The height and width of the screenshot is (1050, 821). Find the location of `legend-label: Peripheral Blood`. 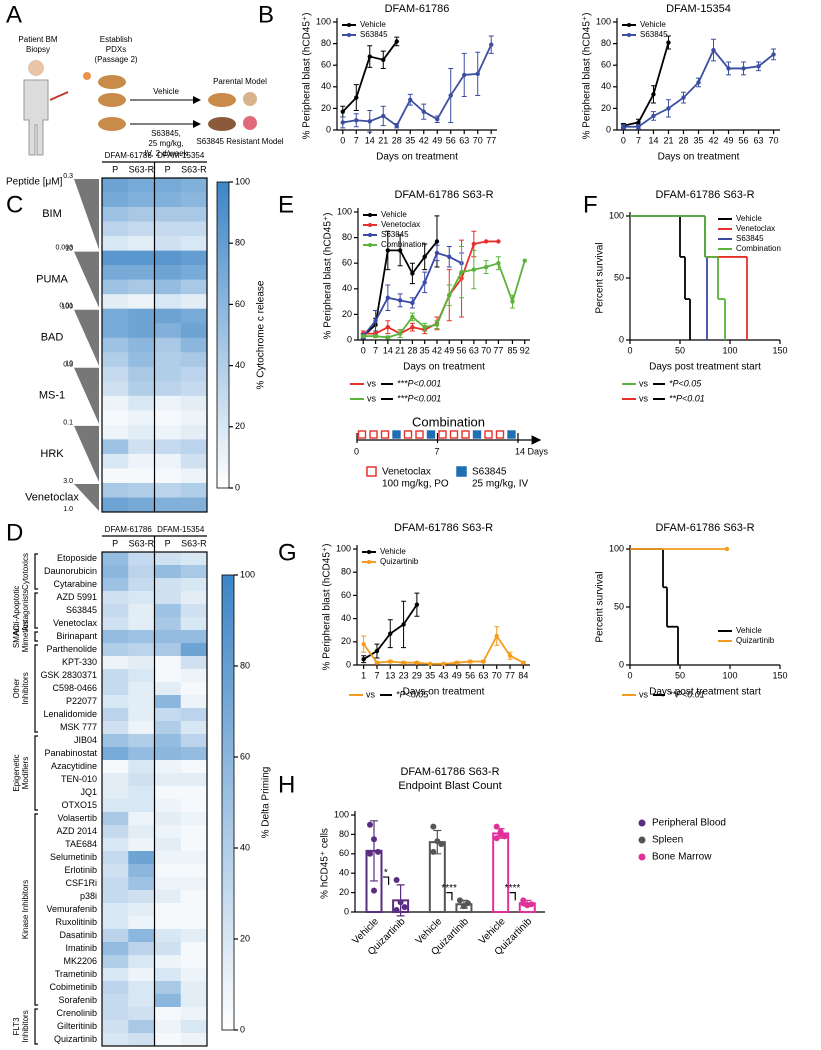

legend-label: Peripheral Blood is located at coordinates (689, 823).